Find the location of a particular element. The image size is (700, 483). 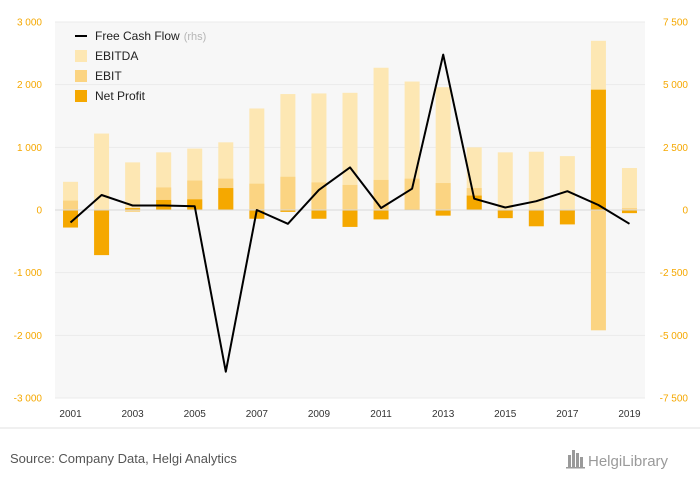

y-right-tick-label: 5 000 is located at coordinates (675, 85).